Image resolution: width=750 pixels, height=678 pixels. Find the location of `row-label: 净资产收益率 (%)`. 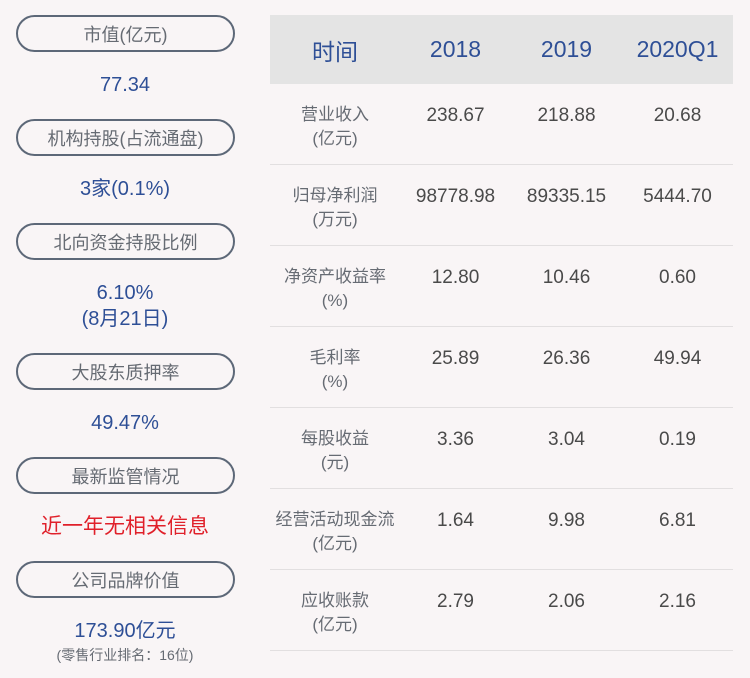

row-label: 净资产收益率 (%) is located at coordinates (335, 279).